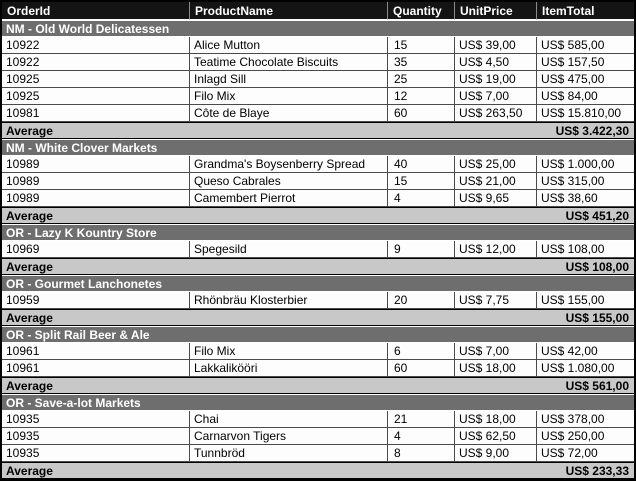  What do you see at coordinates (585, 368) in the screenshot?
I see `item-total-cell: US$ 1.080,00` at bounding box center [585, 368].